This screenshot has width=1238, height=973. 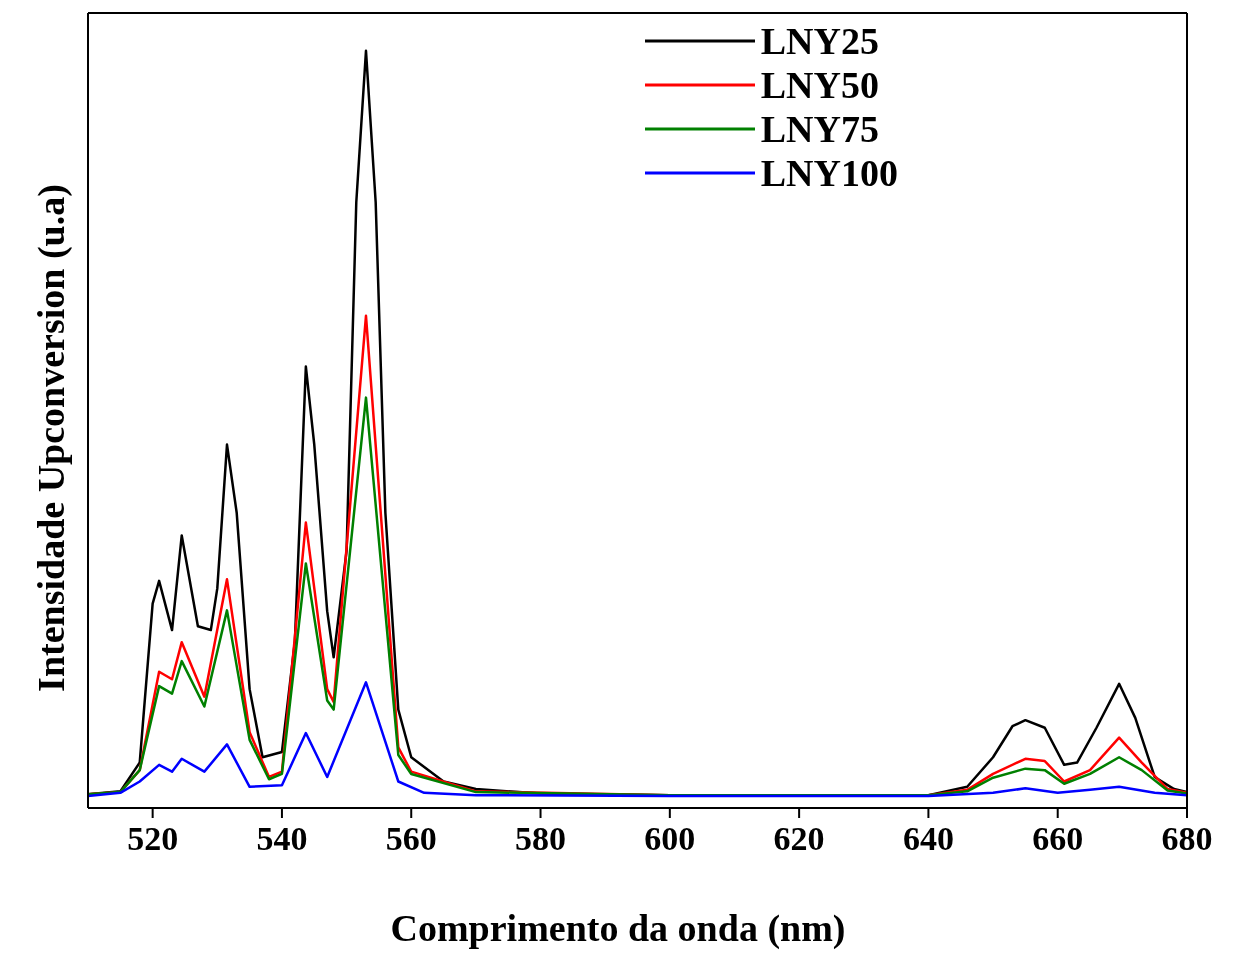 What do you see at coordinates (411, 839) in the screenshot?
I see `x-tick-label: 560` at bounding box center [411, 839].